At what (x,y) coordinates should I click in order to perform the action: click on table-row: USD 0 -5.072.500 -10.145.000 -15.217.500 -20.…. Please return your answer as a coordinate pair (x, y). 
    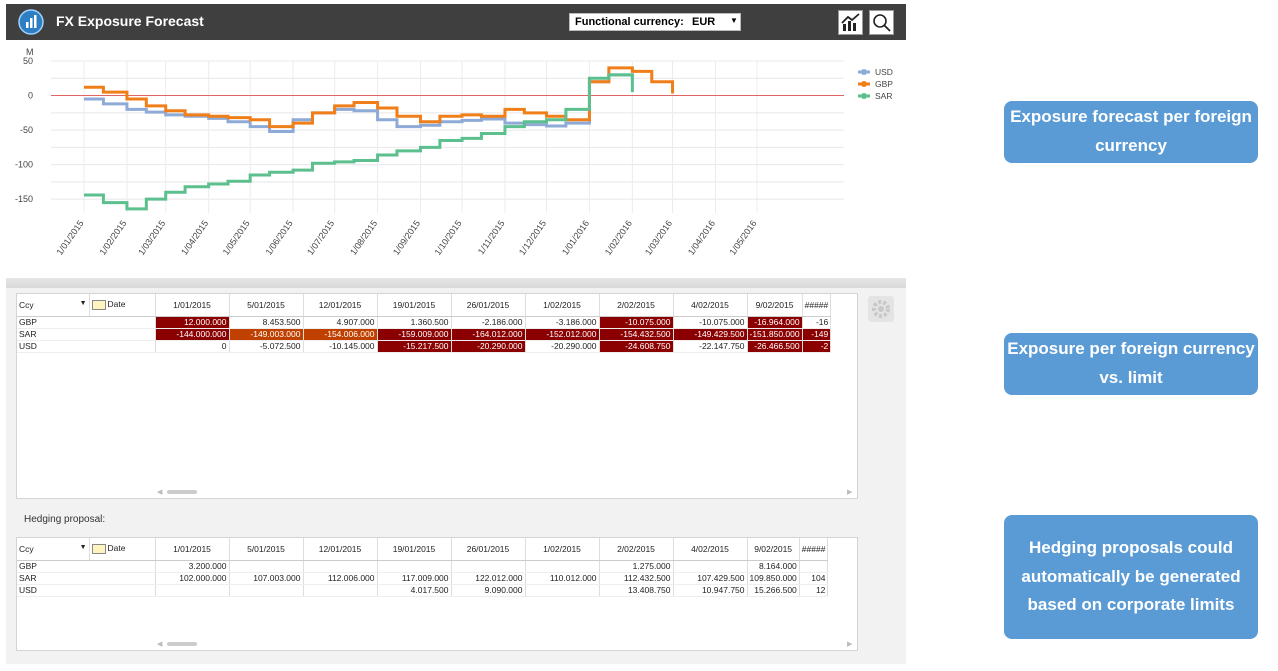
    Looking at the image, I should click on (424, 346).